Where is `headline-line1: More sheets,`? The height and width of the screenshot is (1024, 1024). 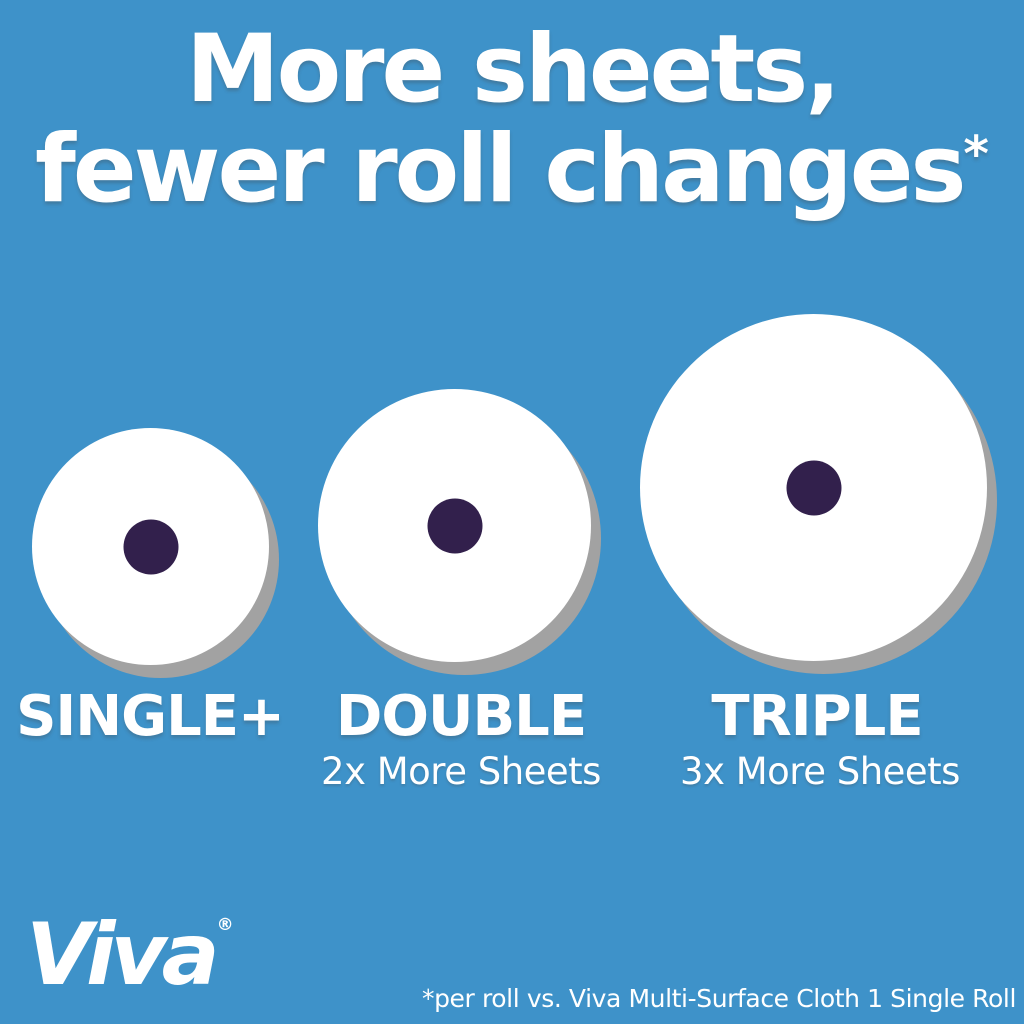 headline-line1: More sheets, is located at coordinates (513, 69).